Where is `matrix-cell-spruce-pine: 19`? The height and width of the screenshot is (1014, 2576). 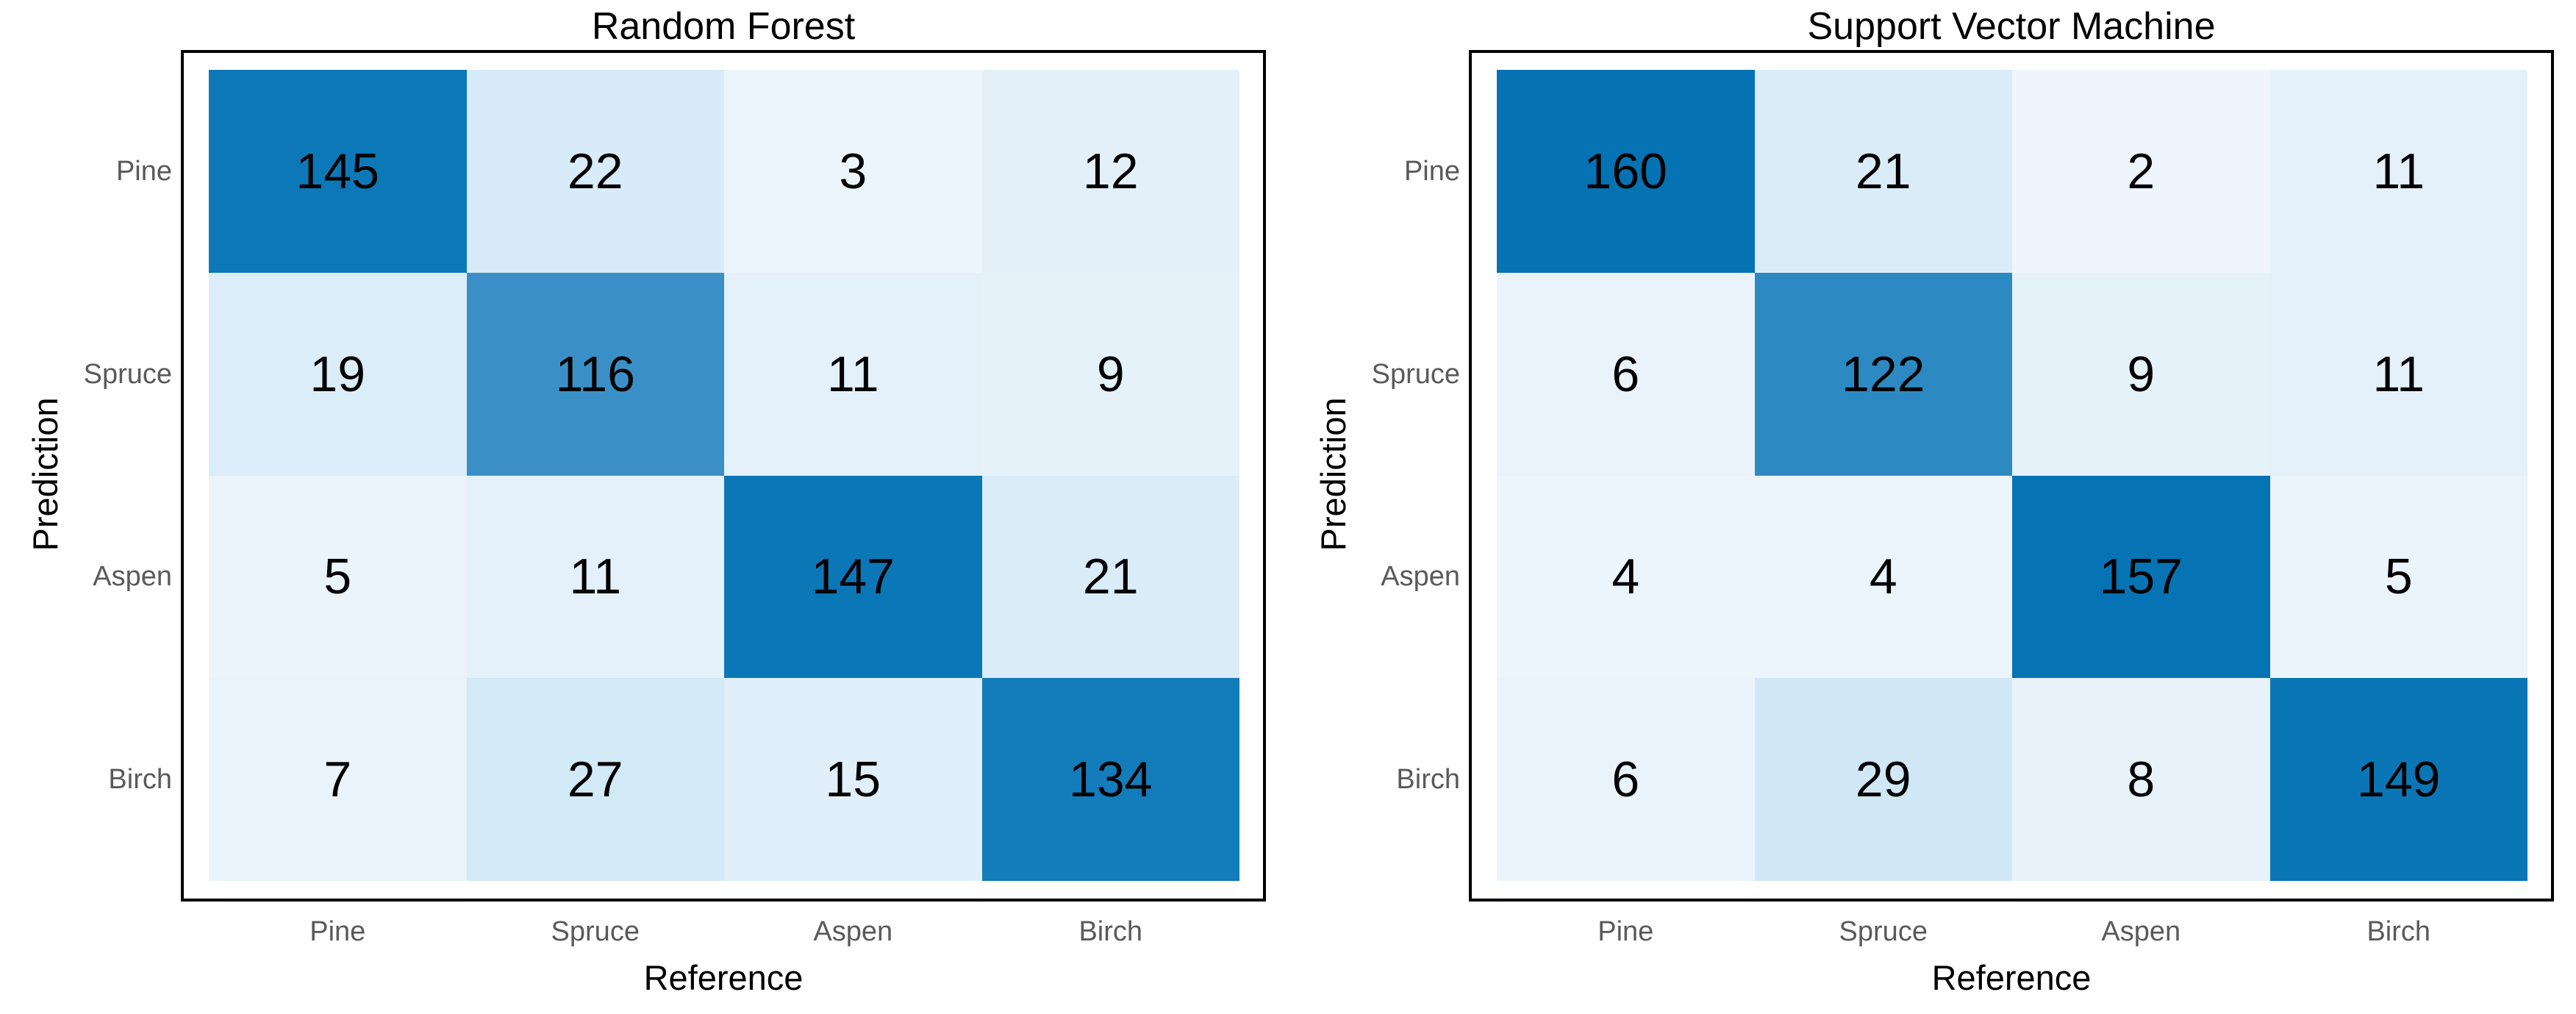 matrix-cell-spruce-pine: 19 is located at coordinates (338, 374).